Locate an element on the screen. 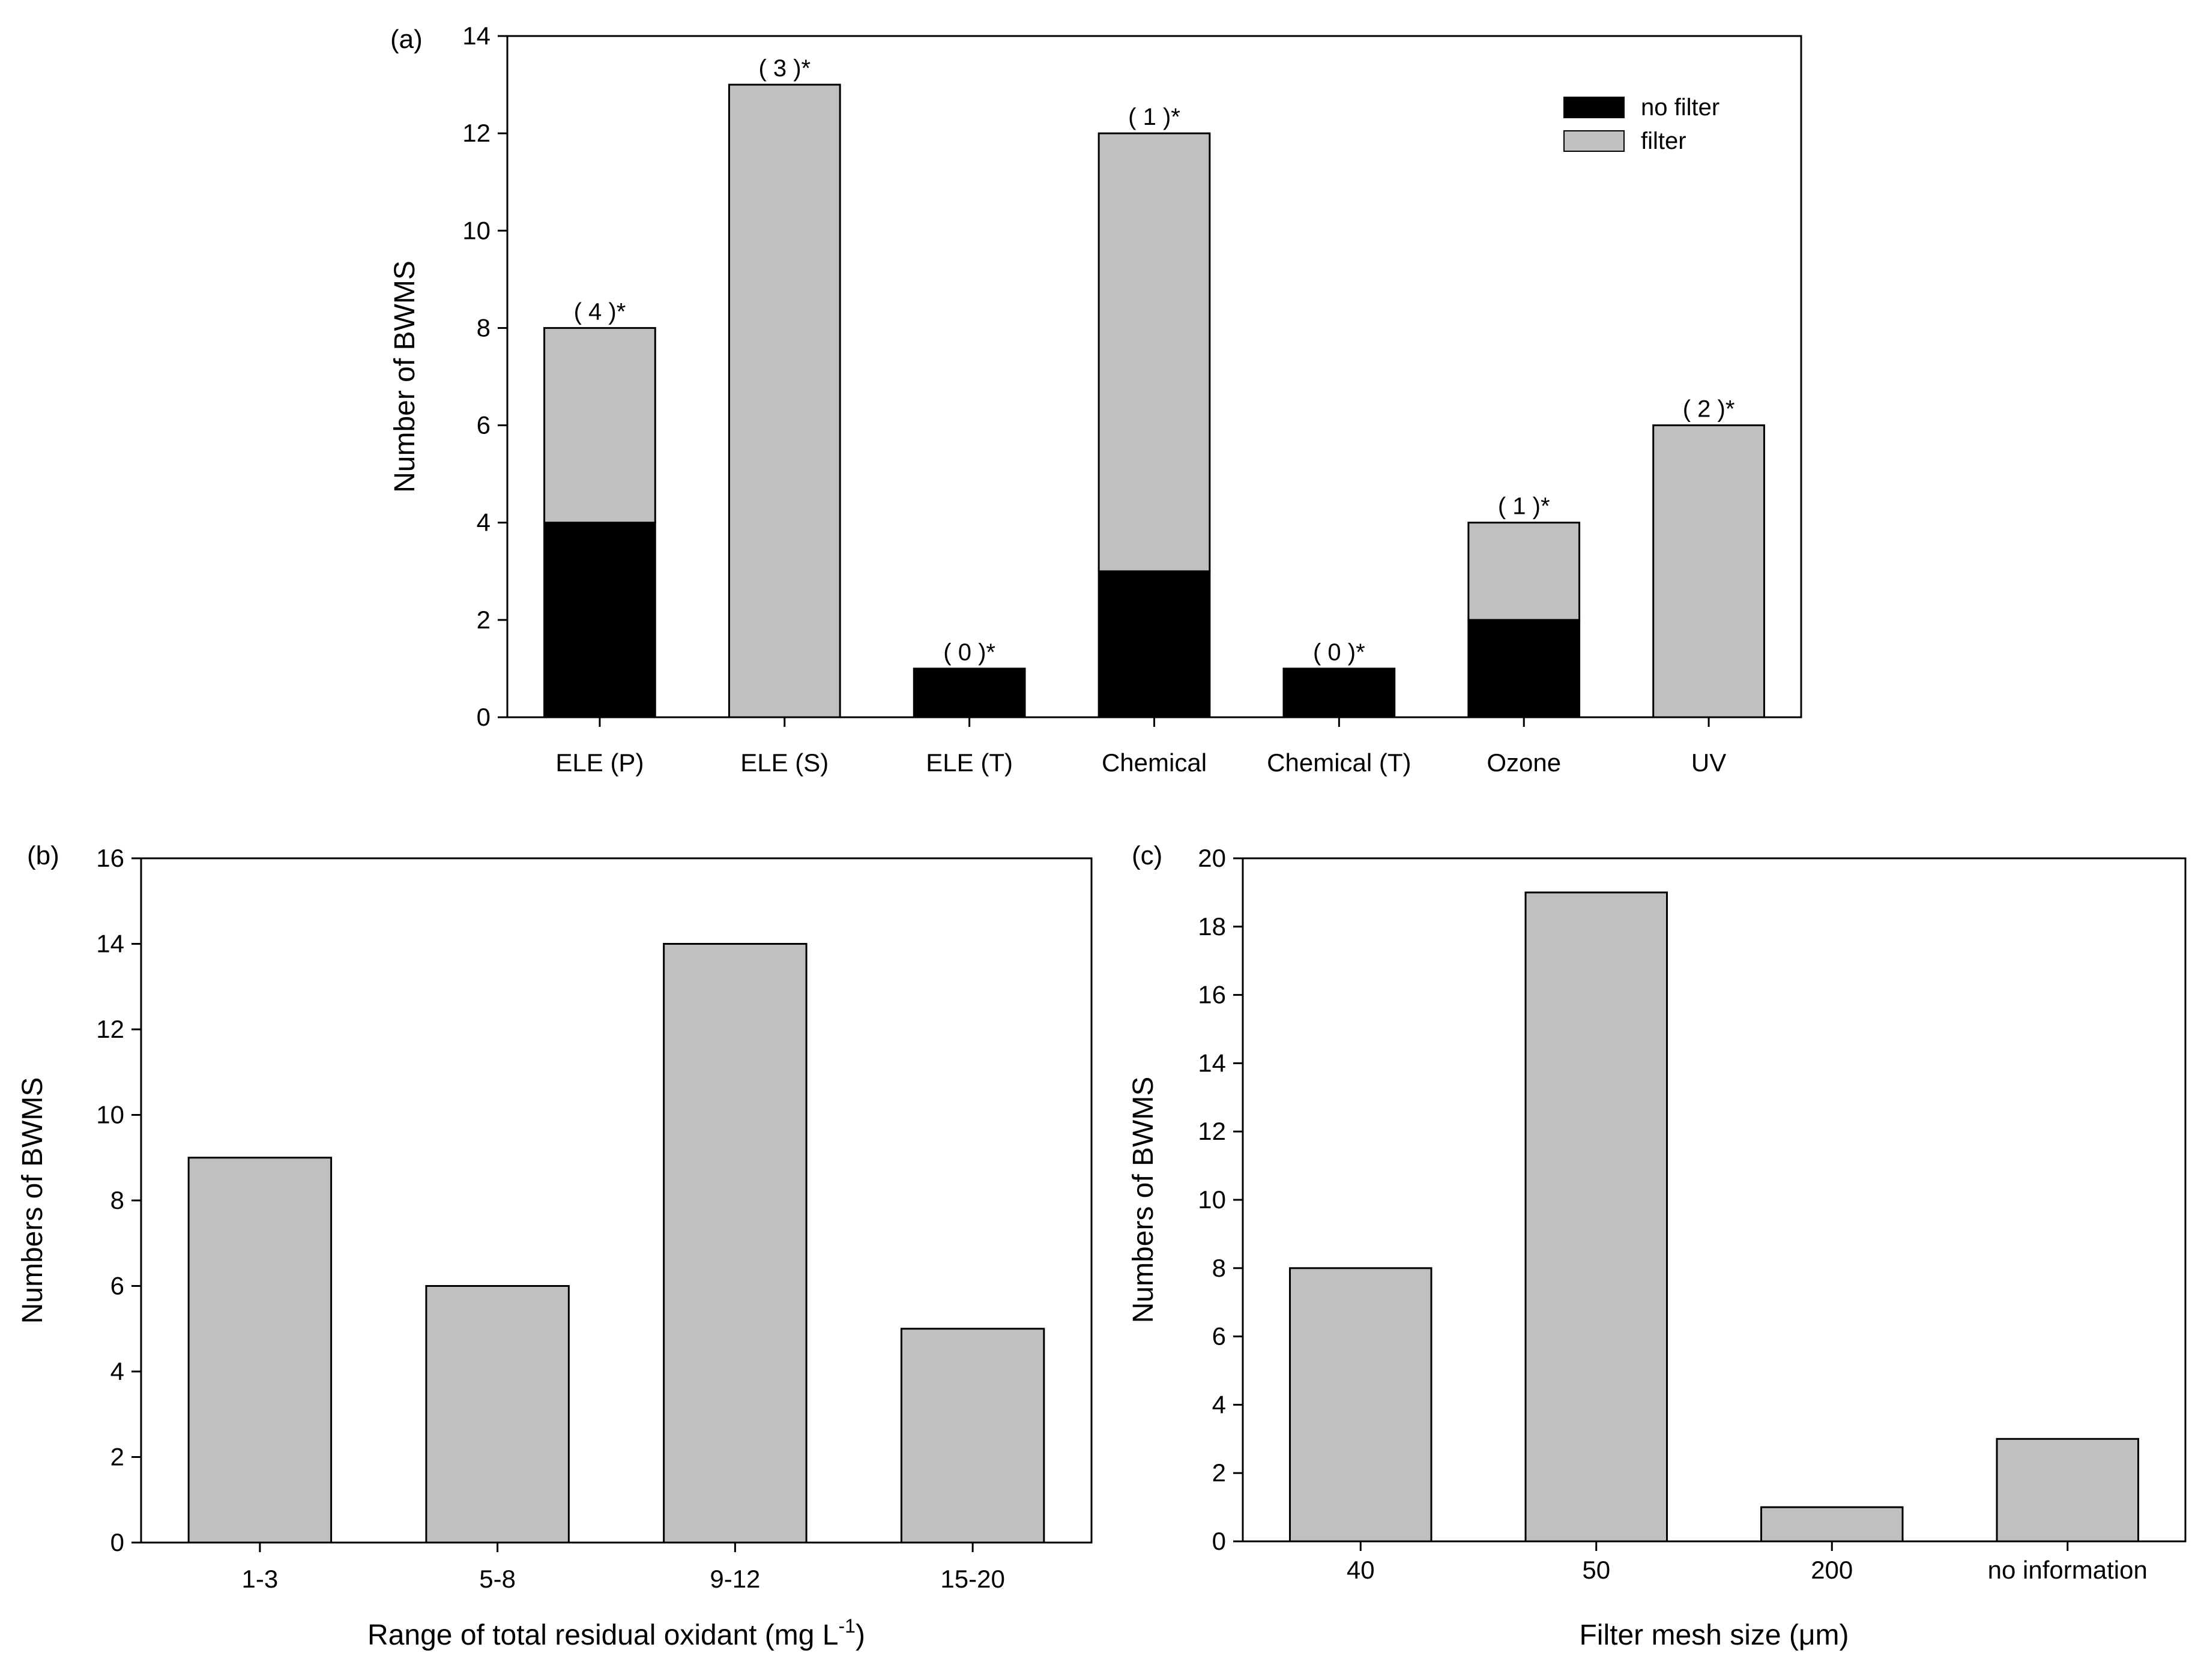 Image resolution: width=2204 pixels, height=1680 pixels. legend-swatch-no-filter is located at coordinates (1594, 108).